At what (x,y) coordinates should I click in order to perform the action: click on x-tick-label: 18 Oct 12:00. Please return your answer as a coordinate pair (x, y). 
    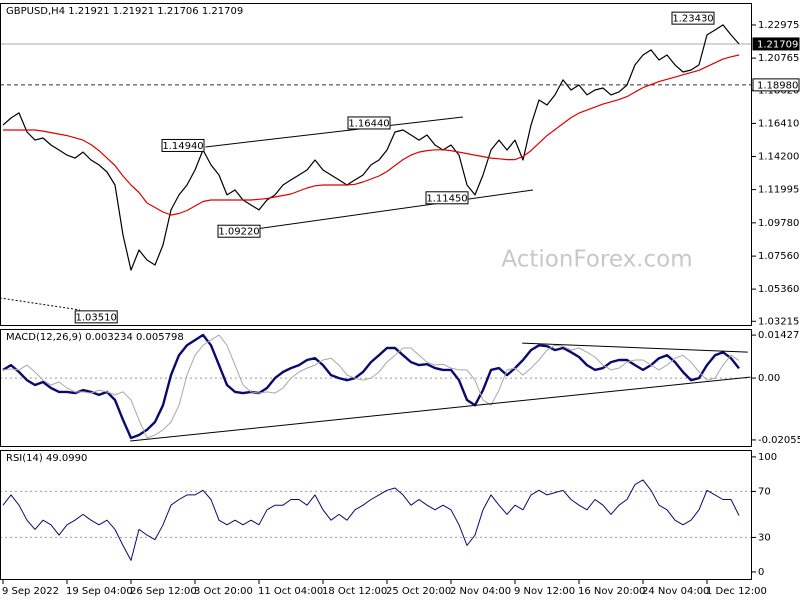
    Looking at the image, I should click on (354, 591).